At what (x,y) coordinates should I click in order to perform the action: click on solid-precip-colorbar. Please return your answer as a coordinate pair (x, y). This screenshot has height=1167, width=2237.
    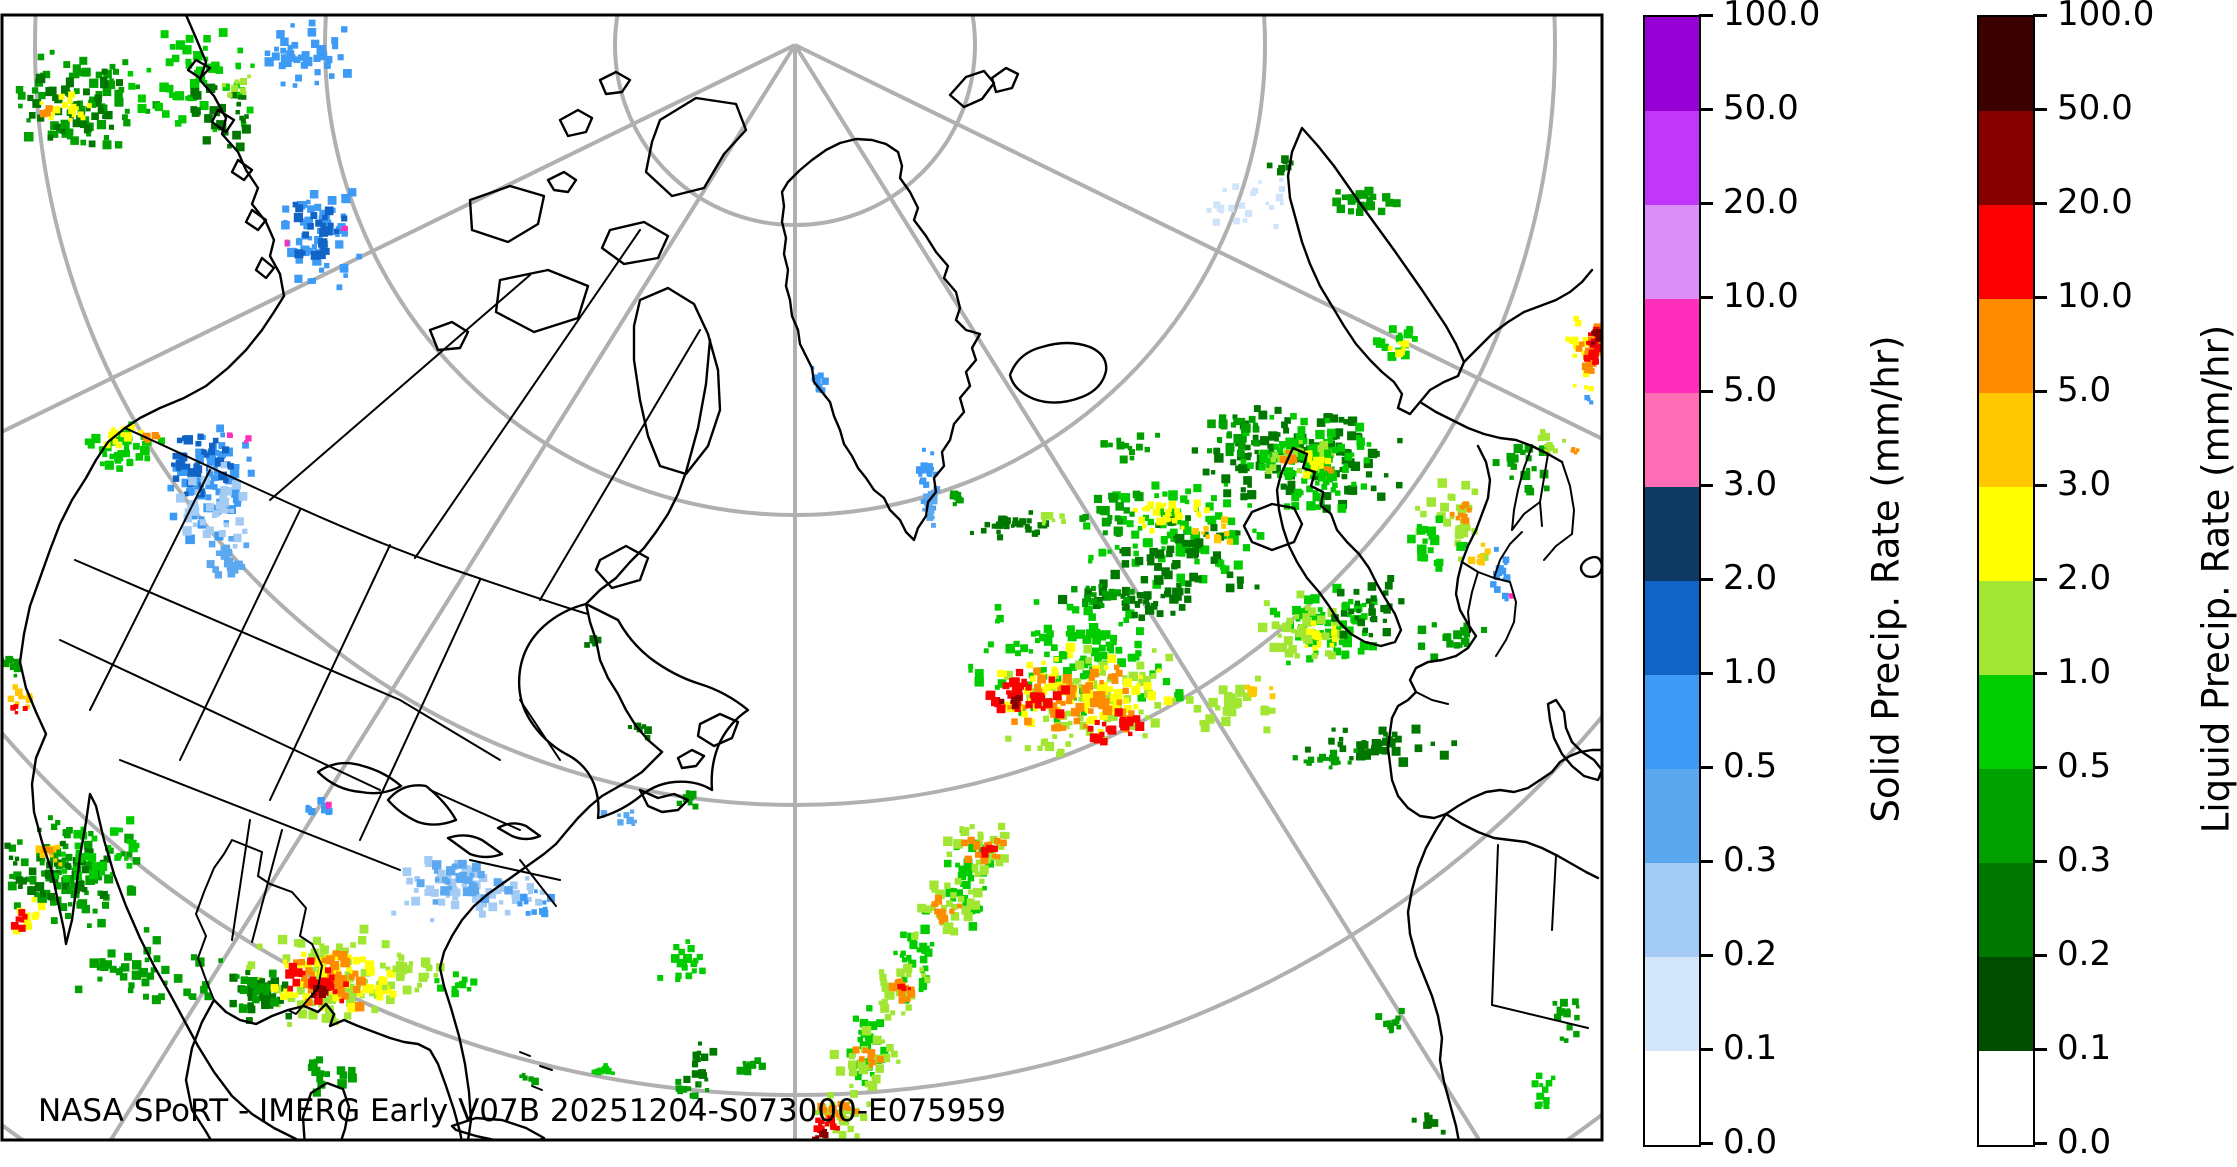
    Looking at the image, I should click on (1672, 581).